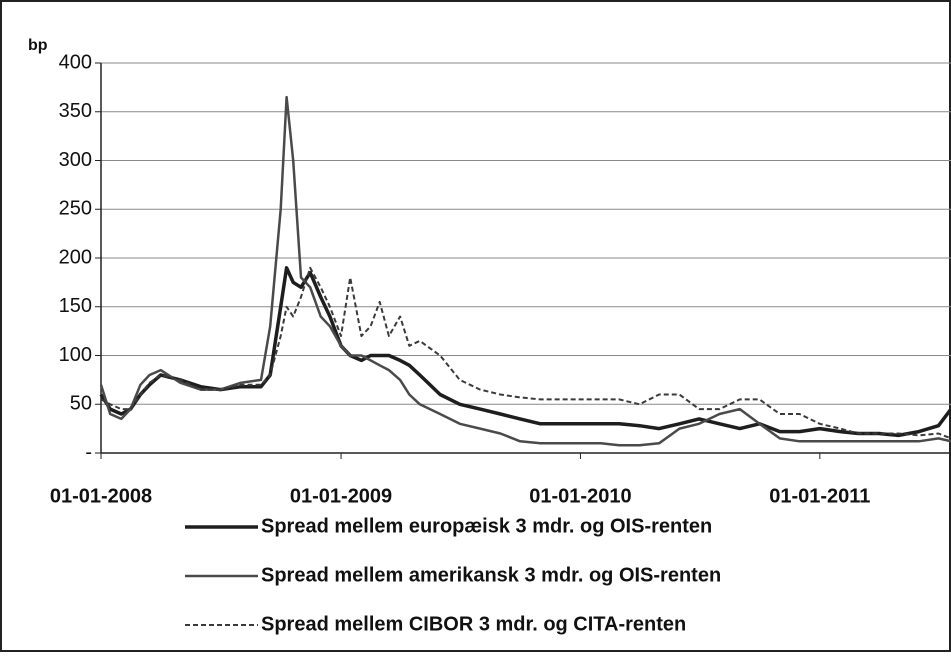 This screenshot has width=951, height=657. Describe the element at coordinates (88, 452) in the screenshot. I see `y-tick-label: -` at that location.